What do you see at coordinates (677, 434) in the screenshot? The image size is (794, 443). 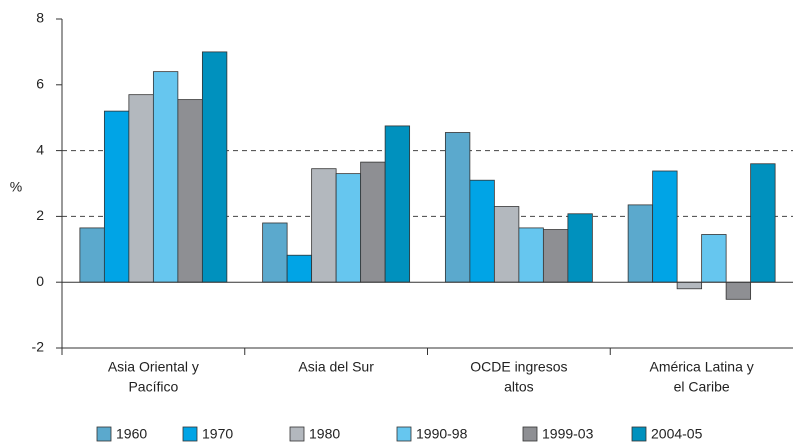 I see `legend-label: 2004-05` at bounding box center [677, 434].